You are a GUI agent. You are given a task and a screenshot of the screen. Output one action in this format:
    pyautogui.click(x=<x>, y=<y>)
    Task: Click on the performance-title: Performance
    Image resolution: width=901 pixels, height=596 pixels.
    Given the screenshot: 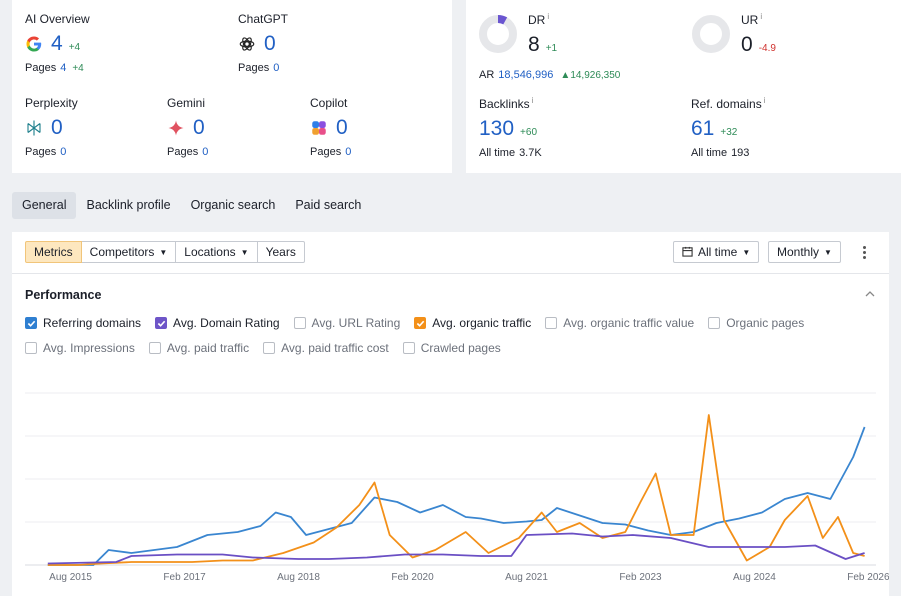 What is the action you would take?
    pyautogui.click(x=63, y=295)
    